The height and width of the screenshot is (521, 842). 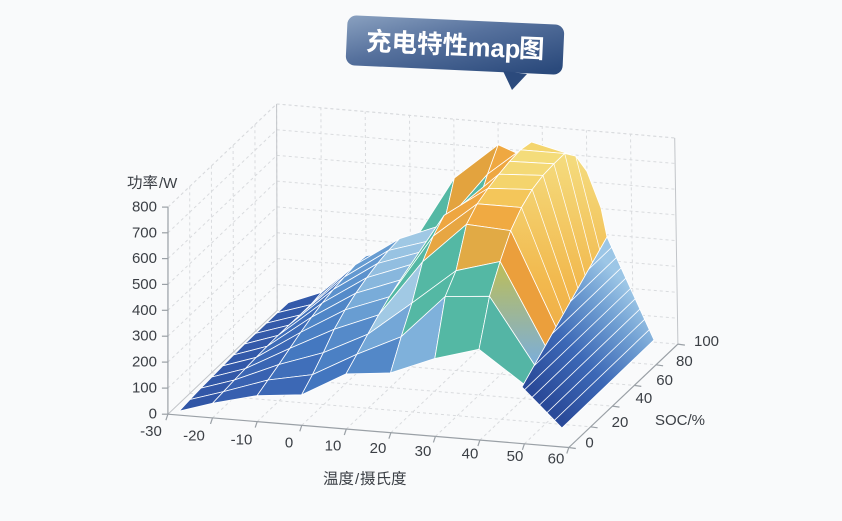 I want to click on svg-text: 600, so click(x=144, y=258).